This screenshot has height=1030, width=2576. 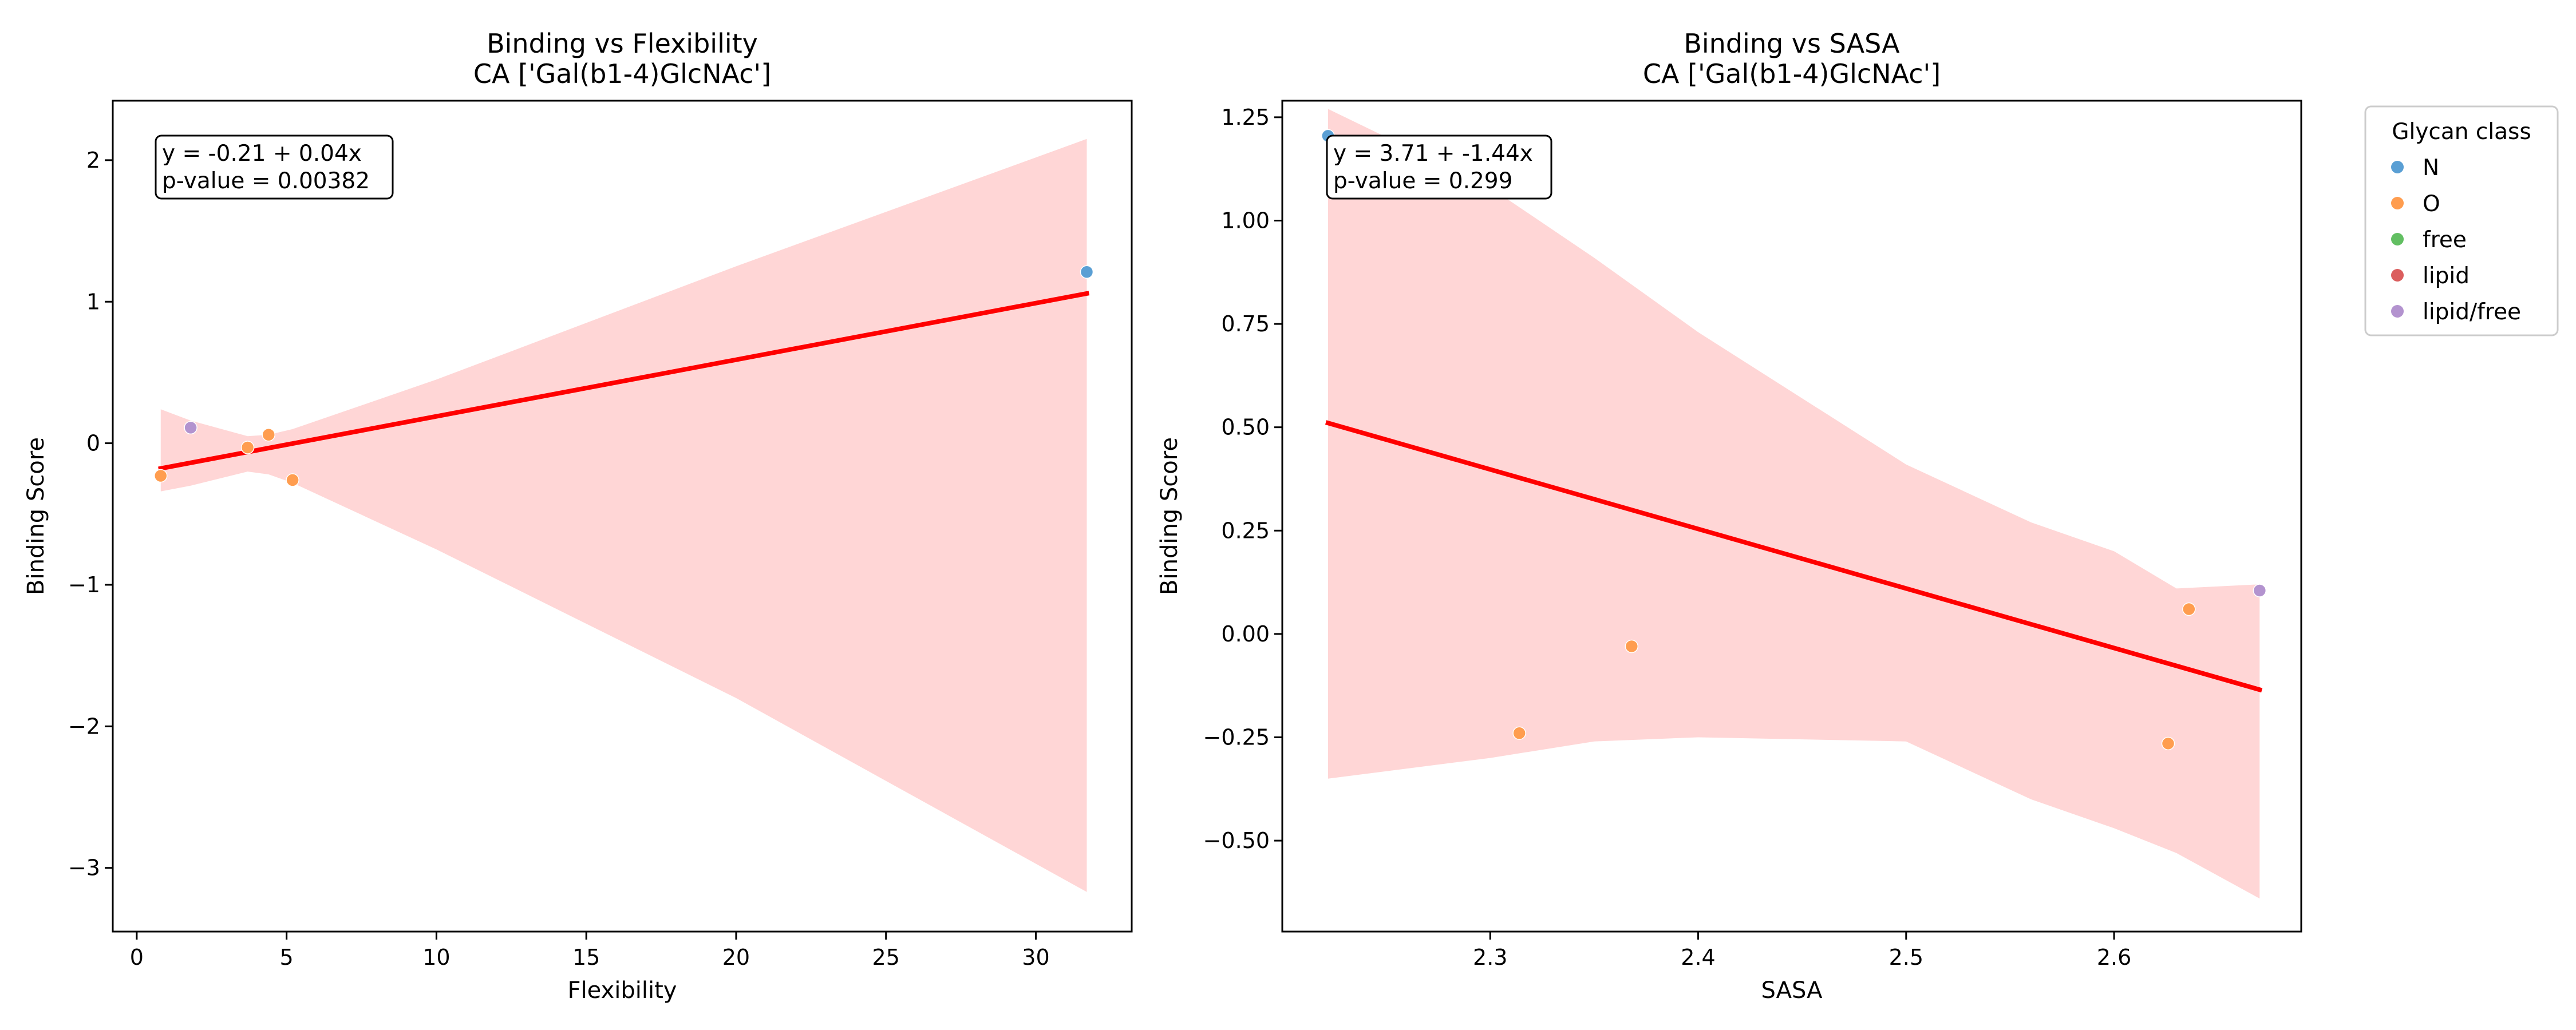 What do you see at coordinates (622, 43) in the screenshot?
I see `chart-title: Binding vs Flexibility` at bounding box center [622, 43].